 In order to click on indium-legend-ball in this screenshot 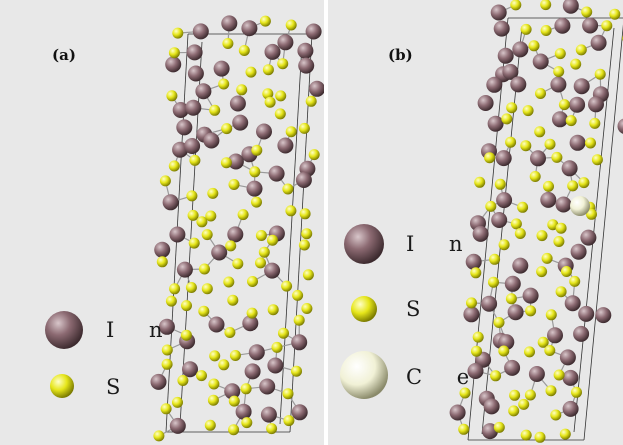, I will do `click(64, 330)`.